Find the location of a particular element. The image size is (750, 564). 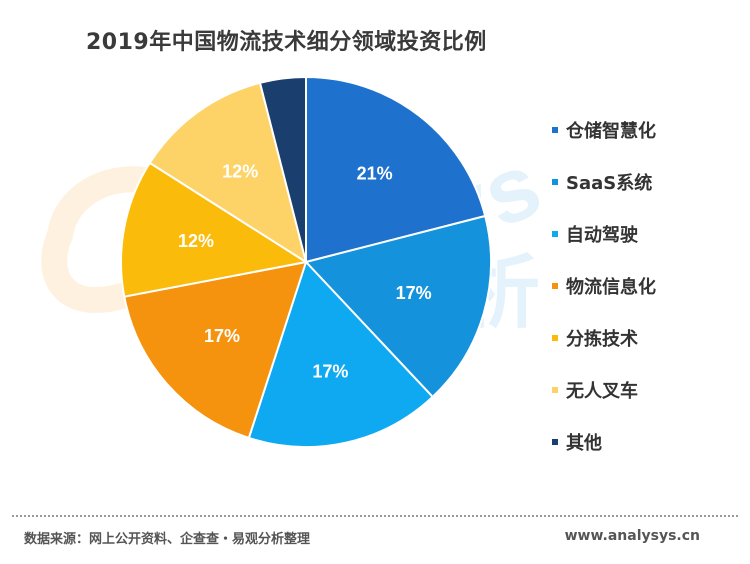

legend-item: 自动驾驶 is located at coordinates (604, 234).